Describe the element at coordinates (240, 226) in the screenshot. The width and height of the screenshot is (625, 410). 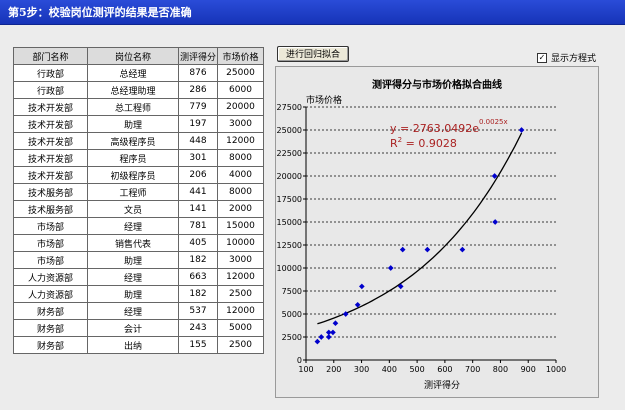
I see `price-cell: 15000` at that location.